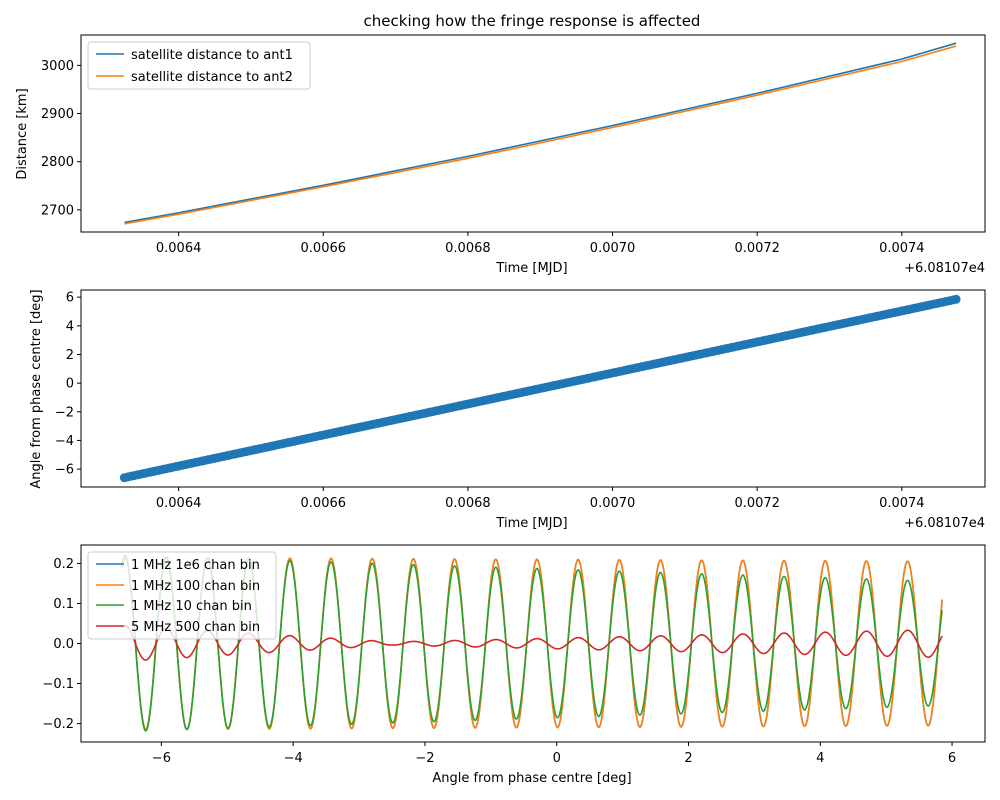 The width and height of the screenshot is (1000, 800). What do you see at coordinates (179, 248) in the screenshot?
I see `distance-x-tick-label: 0.0064` at bounding box center [179, 248].